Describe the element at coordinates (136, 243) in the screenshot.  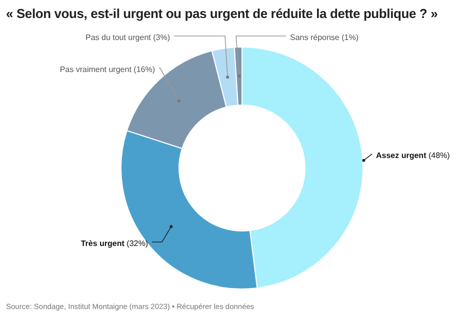
I see `data-label: (32%)` at that location.